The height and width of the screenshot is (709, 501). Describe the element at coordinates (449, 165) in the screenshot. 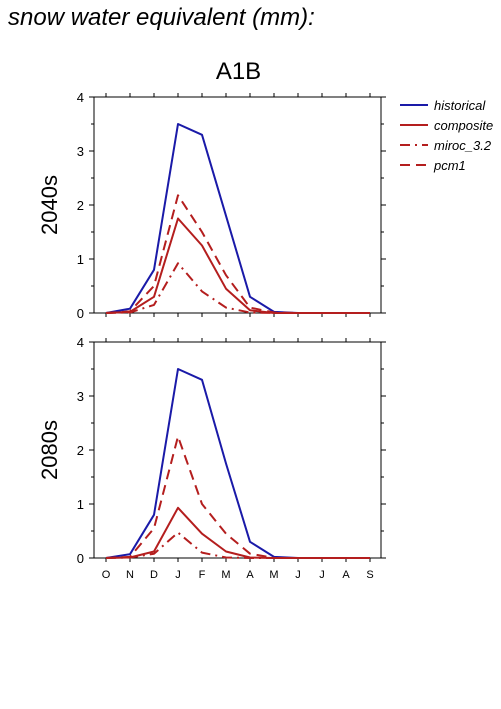

I see `legend-label: pcm1` at that location.